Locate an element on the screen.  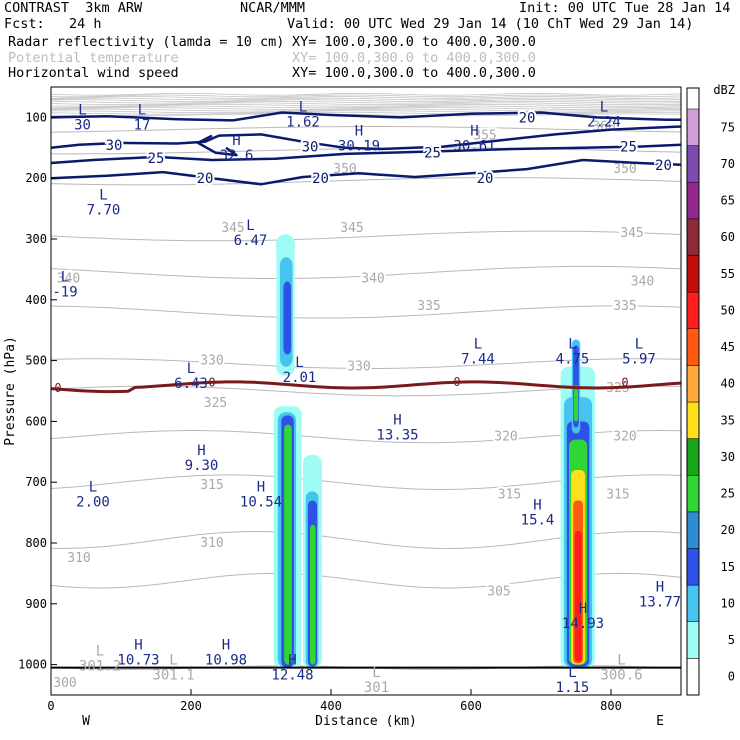
y-tick-label: 800 is located at coordinates (36, 543).